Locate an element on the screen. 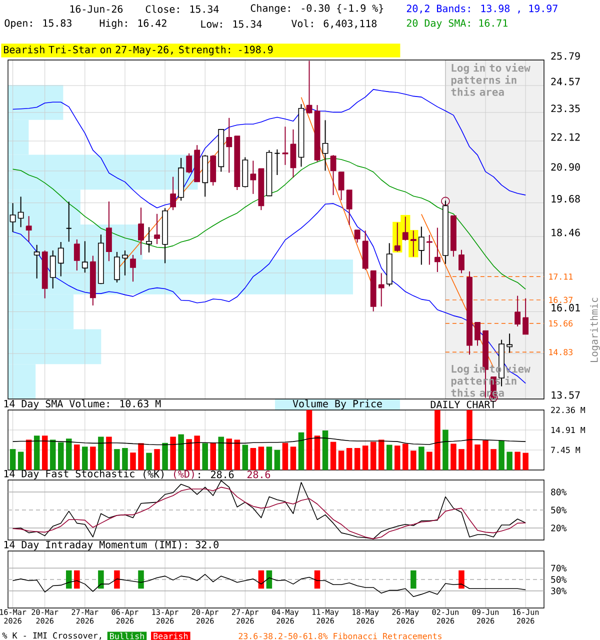 Image resolution: width=600 pixels, height=640 pixels. chart-title: 14 Day Fast Stochastic is located at coordinates (69, 475).